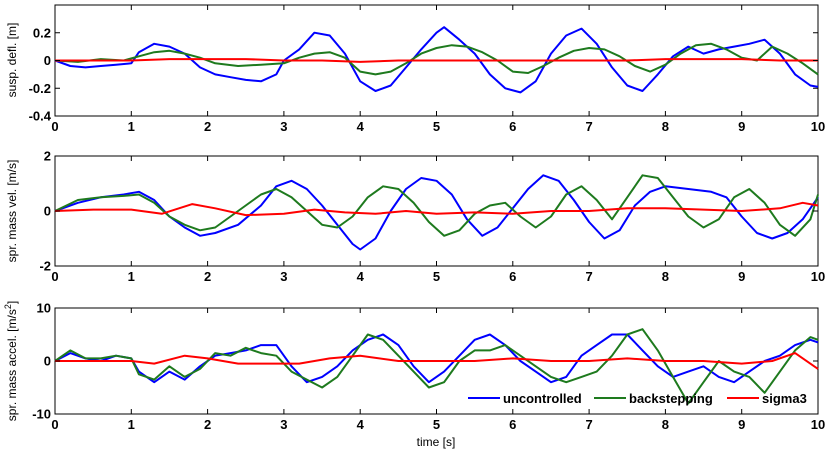 The width and height of the screenshot is (828, 455). Describe the element at coordinates (12, 302) in the screenshot. I see `y-axis-label-3-end: ]` at that location.